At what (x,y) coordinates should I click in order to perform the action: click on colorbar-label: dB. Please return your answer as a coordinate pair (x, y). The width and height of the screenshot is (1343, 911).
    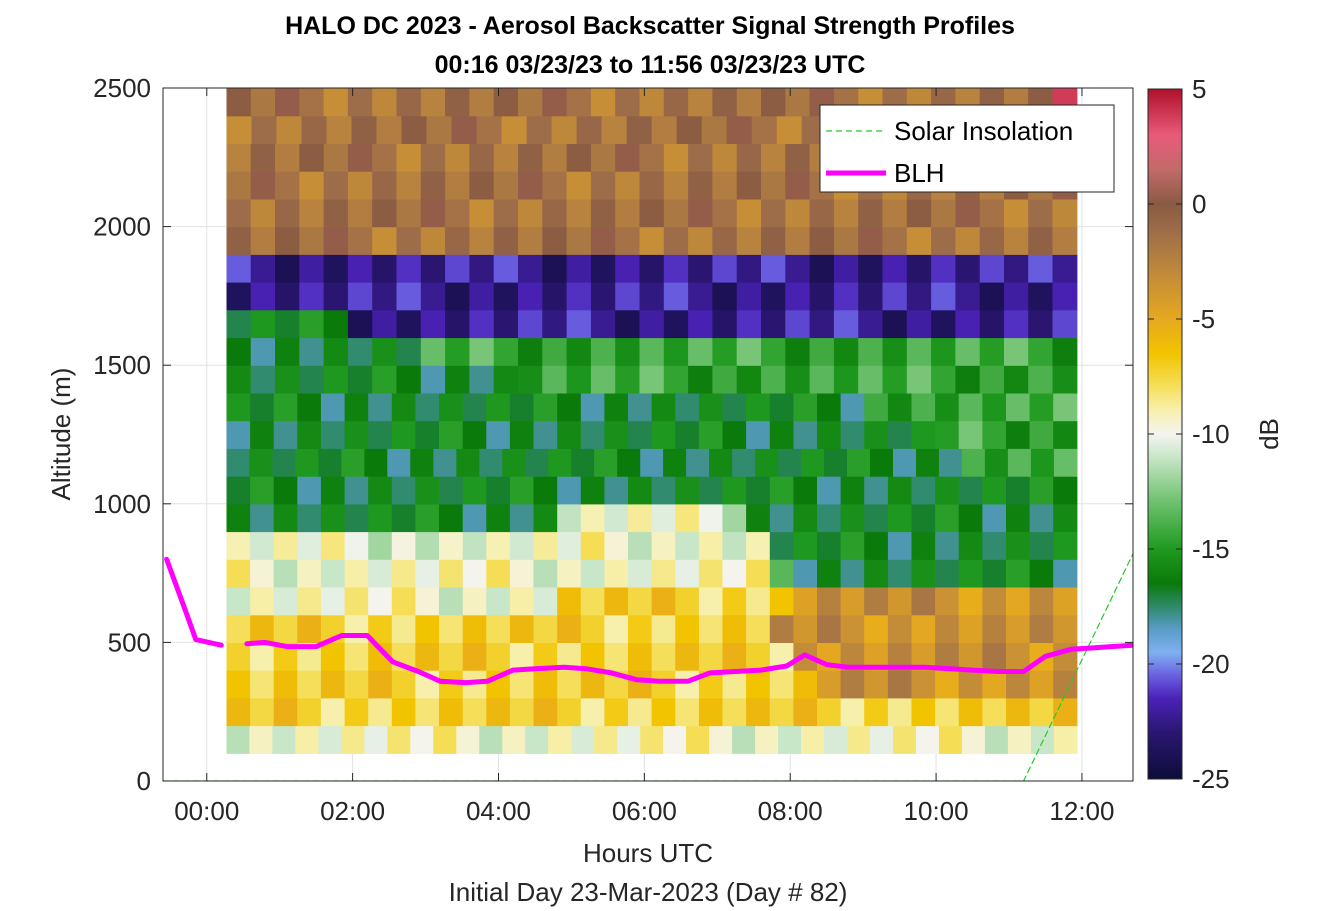
    Looking at the image, I should click on (1269, 434).